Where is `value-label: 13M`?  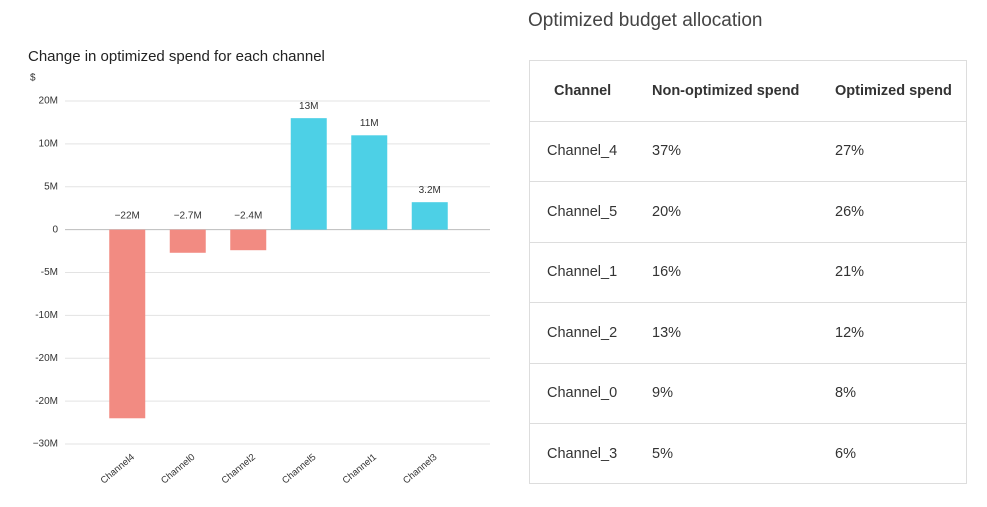 value-label: 13M is located at coordinates (308, 106).